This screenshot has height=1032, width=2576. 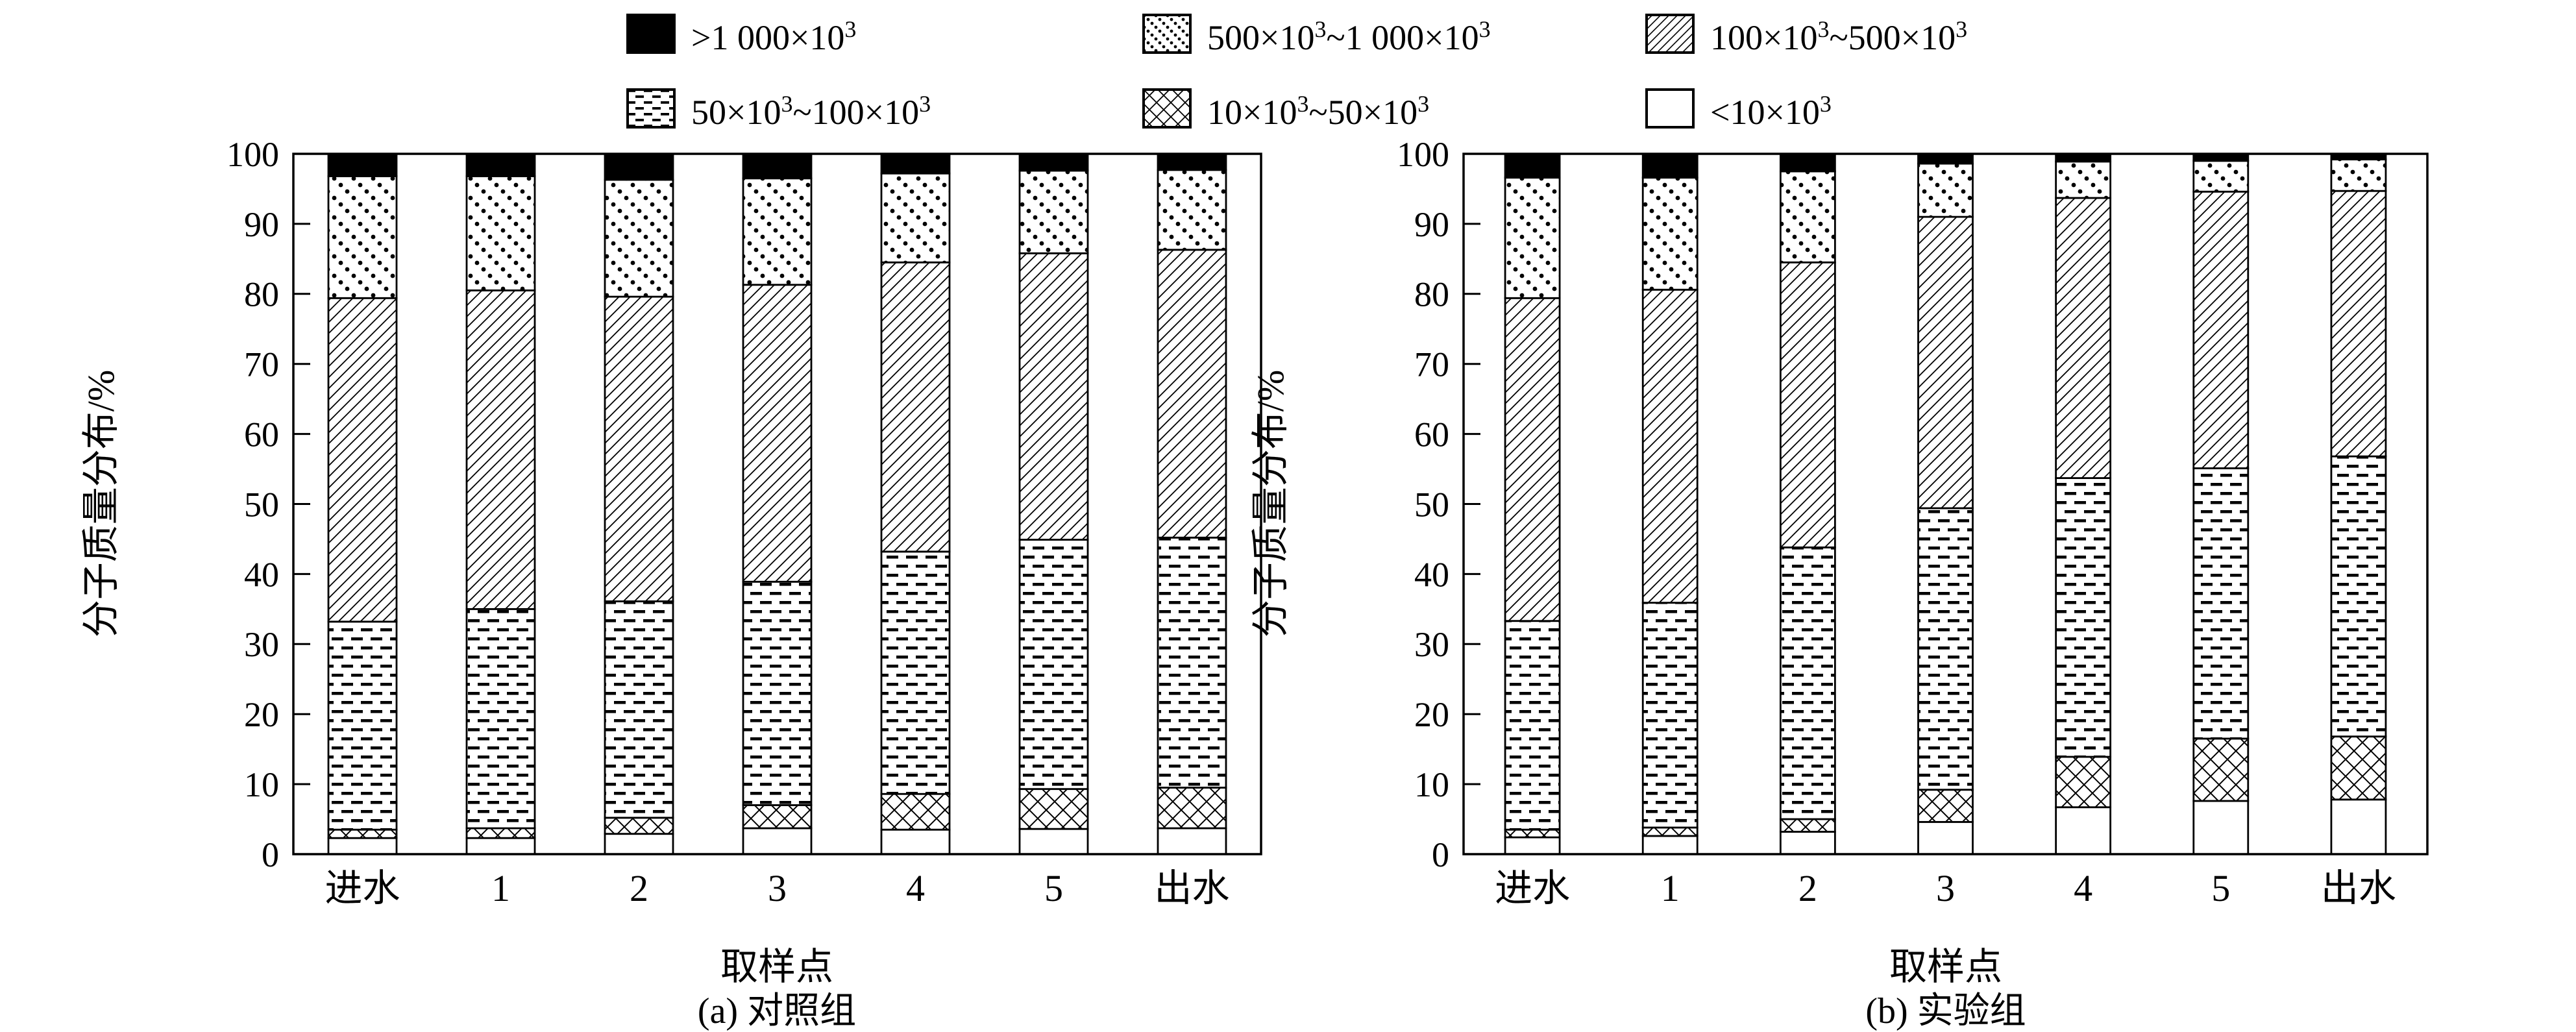 What do you see at coordinates (1431, 364) in the screenshot?
I see `y-tick-label: 70` at bounding box center [1431, 364].